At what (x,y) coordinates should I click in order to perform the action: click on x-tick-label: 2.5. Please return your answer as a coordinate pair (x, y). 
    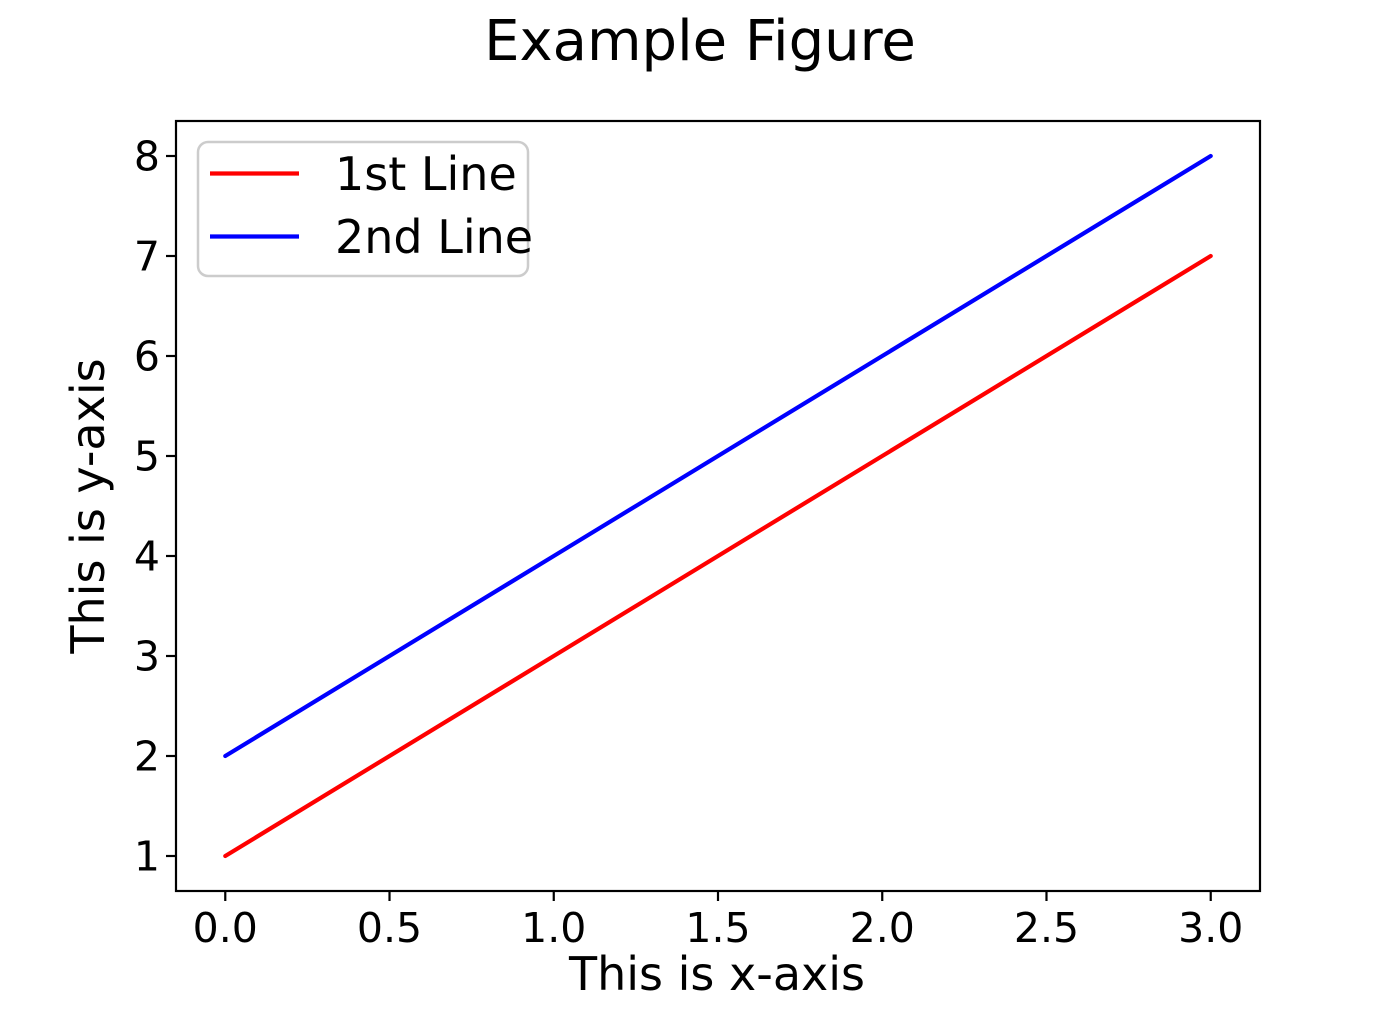
    Looking at the image, I should click on (1046, 928).